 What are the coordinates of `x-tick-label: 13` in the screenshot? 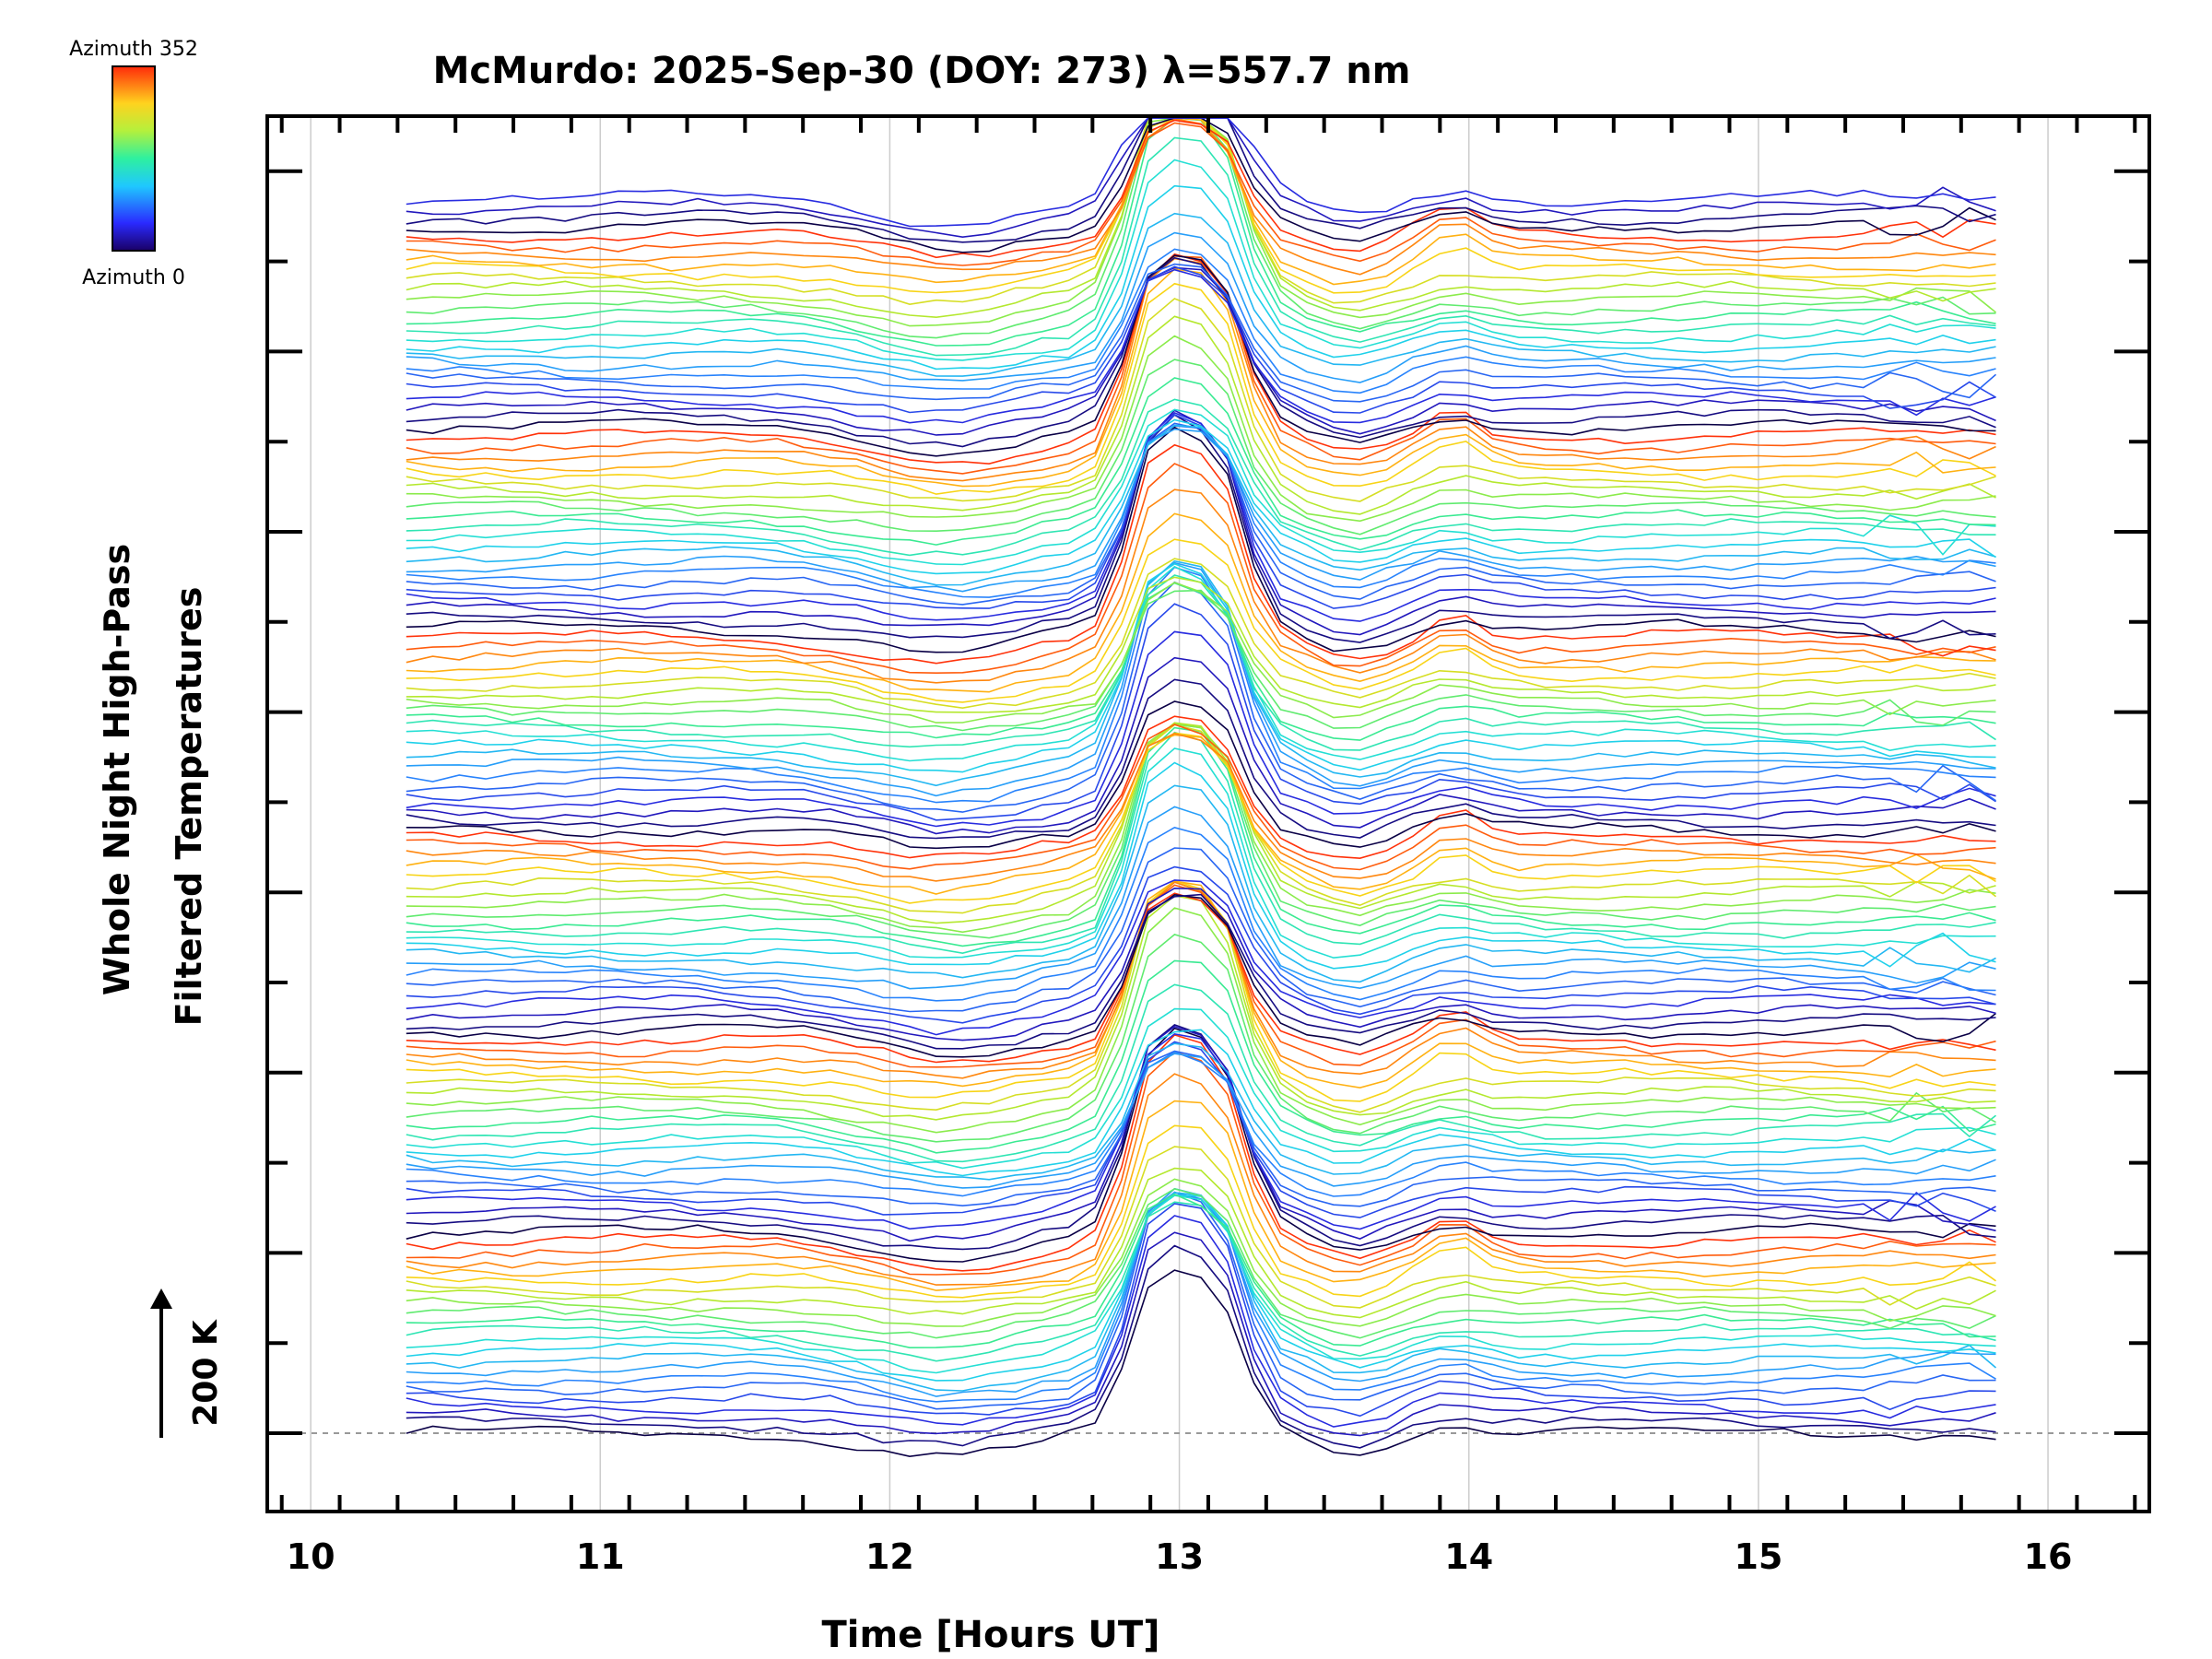 It's located at (1179, 1556).